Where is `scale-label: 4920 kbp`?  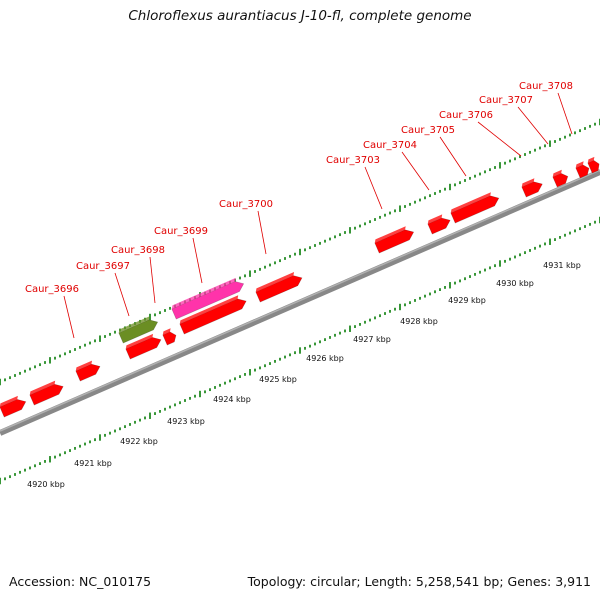
scale-label: 4920 kbp is located at coordinates (46, 484).